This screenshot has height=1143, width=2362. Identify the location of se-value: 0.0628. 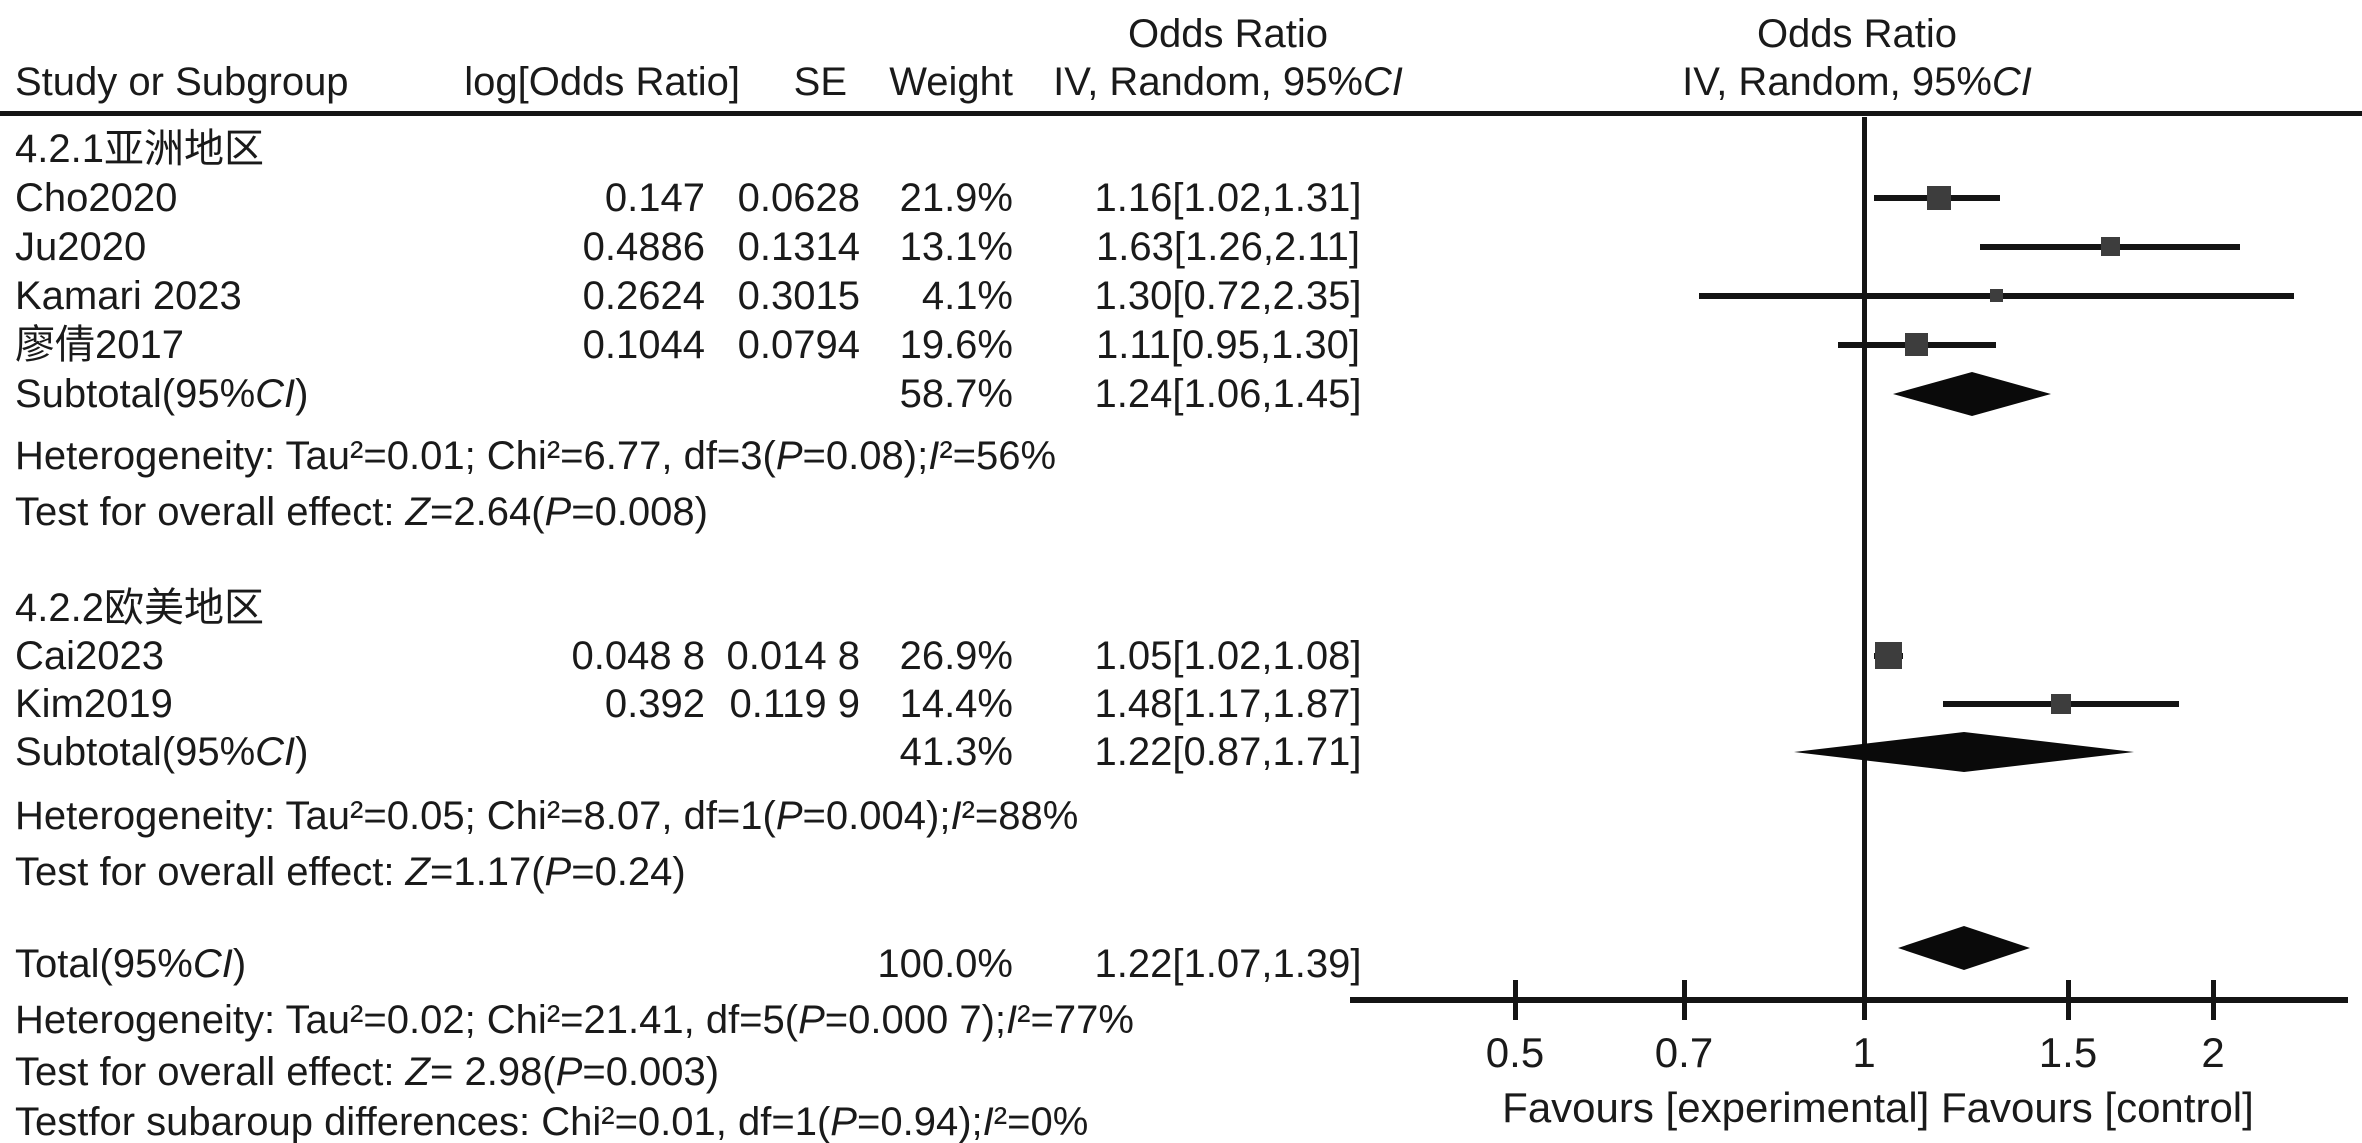
(798, 198).